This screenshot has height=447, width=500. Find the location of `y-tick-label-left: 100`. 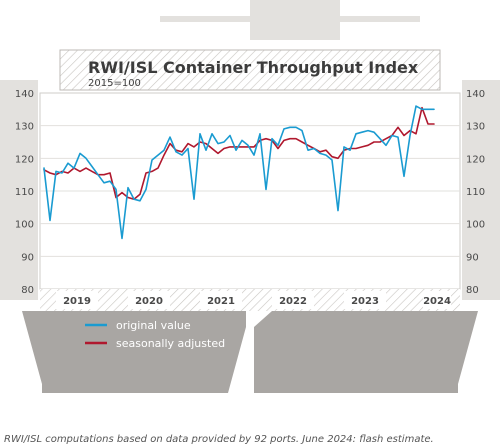

y-tick-label-left: 100 is located at coordinates (24, 225).